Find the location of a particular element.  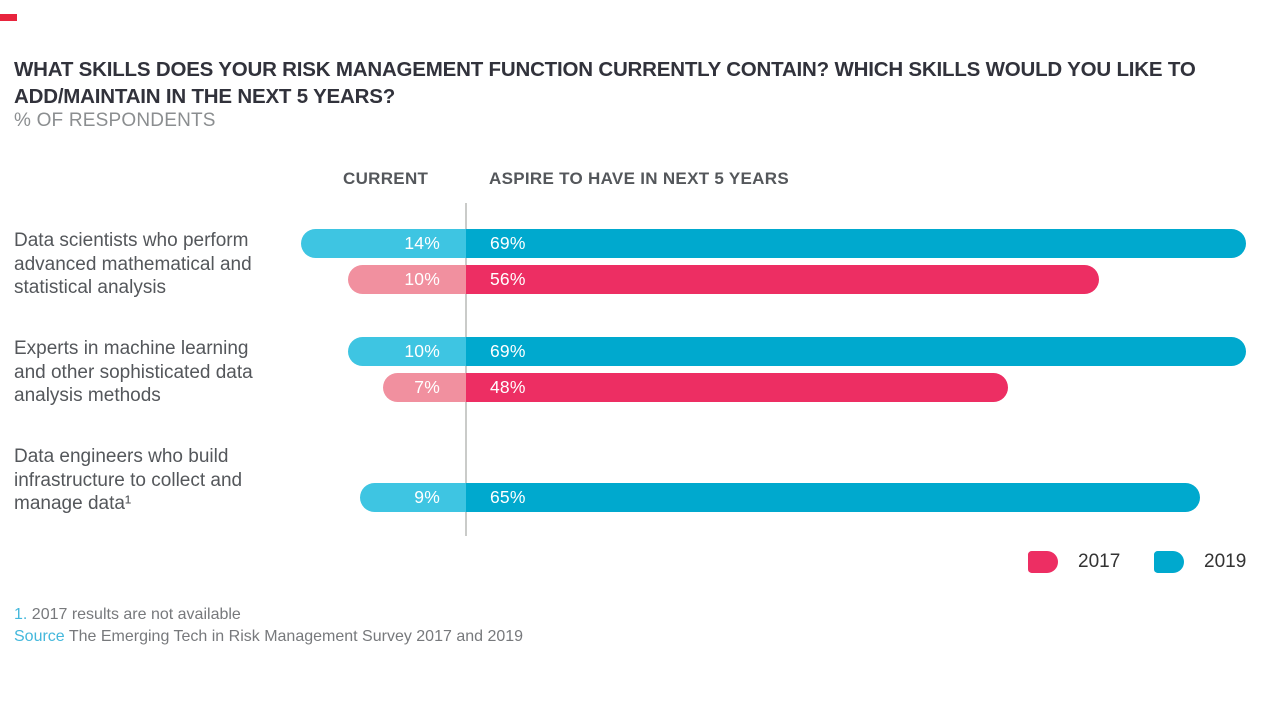

footnote-source-label: Source is located at coordinates (39, 636).